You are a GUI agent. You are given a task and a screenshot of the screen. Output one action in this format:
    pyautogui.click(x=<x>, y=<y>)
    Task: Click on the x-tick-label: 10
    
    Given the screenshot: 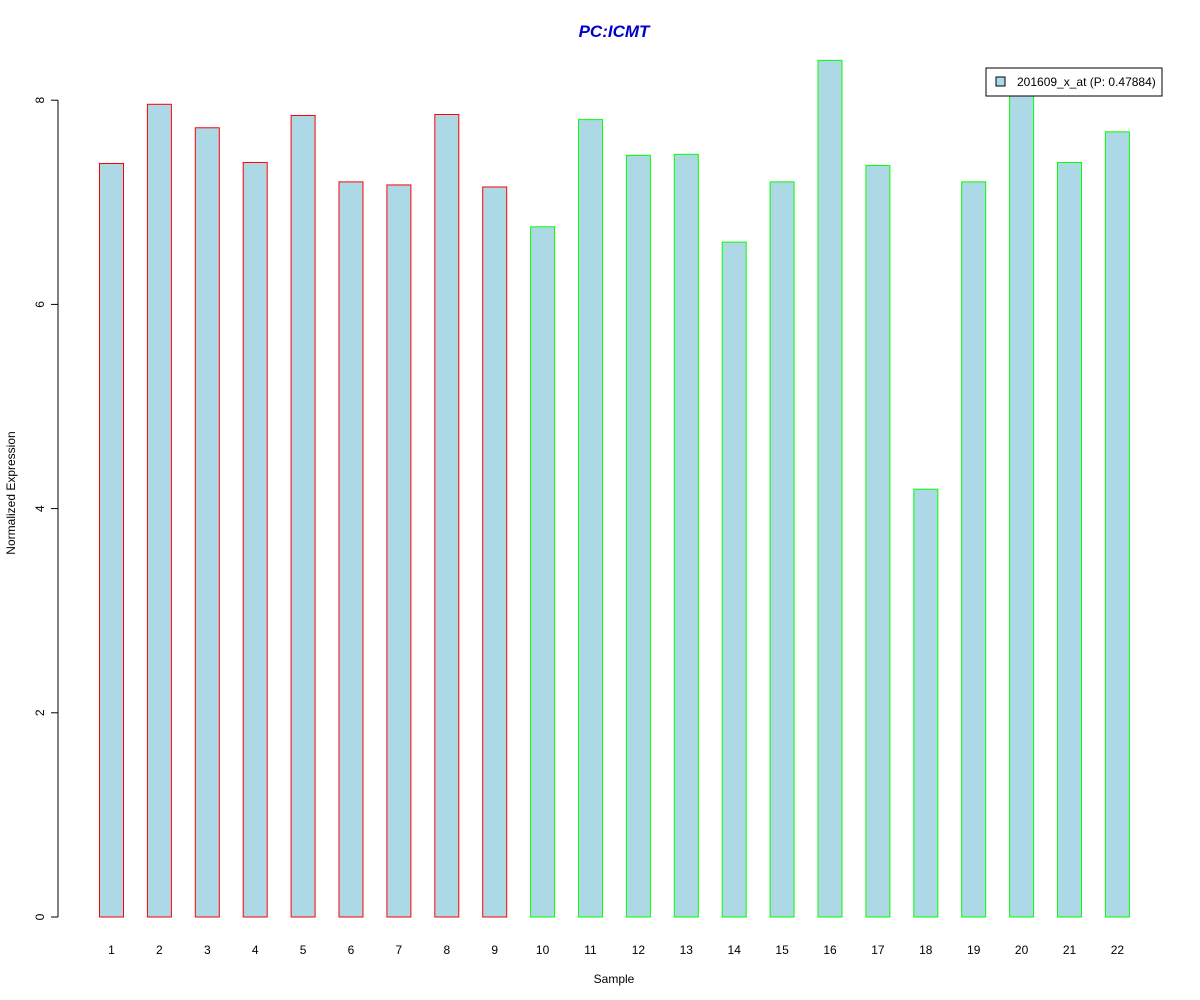 What is the action you would take?
    pyautogui.click(x=543, y=950)
    